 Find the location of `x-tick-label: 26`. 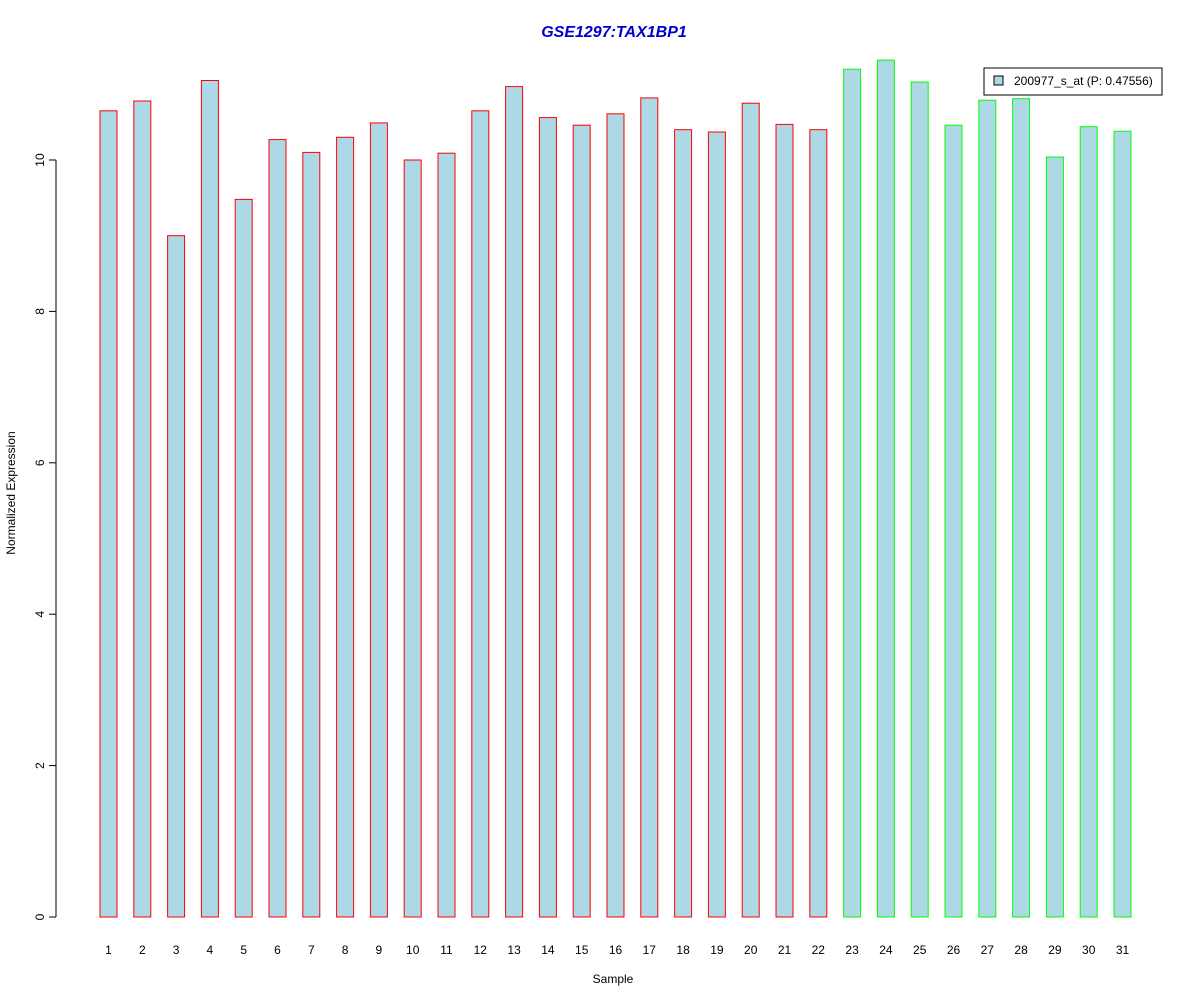

x-tick-label: 26 is located at coordinates (954, 950).